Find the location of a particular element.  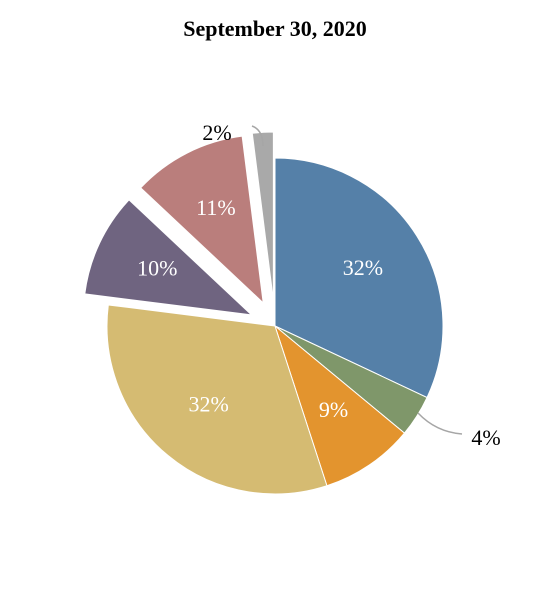

slice-label: 11% is located at coordinates (216, 207).